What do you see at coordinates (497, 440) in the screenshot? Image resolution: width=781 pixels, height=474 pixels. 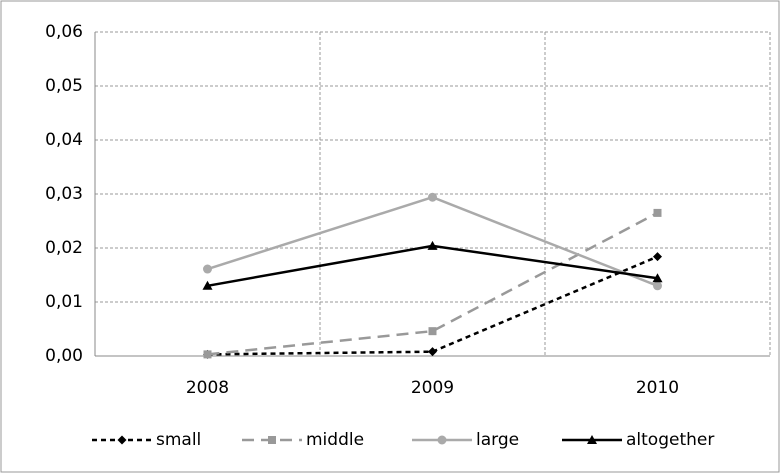 I see `legend-label: large` at bounding box center [497, 440].